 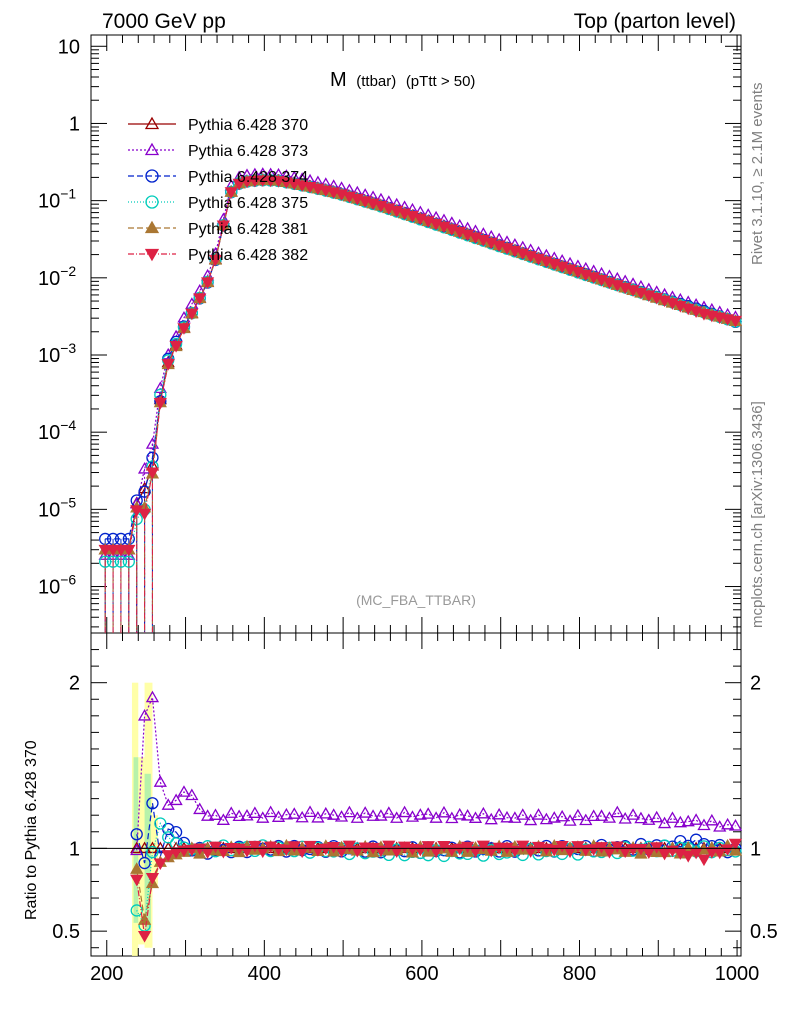 I want to click on ratio-ytick-label-left: 1, so click(x=74, y=849).